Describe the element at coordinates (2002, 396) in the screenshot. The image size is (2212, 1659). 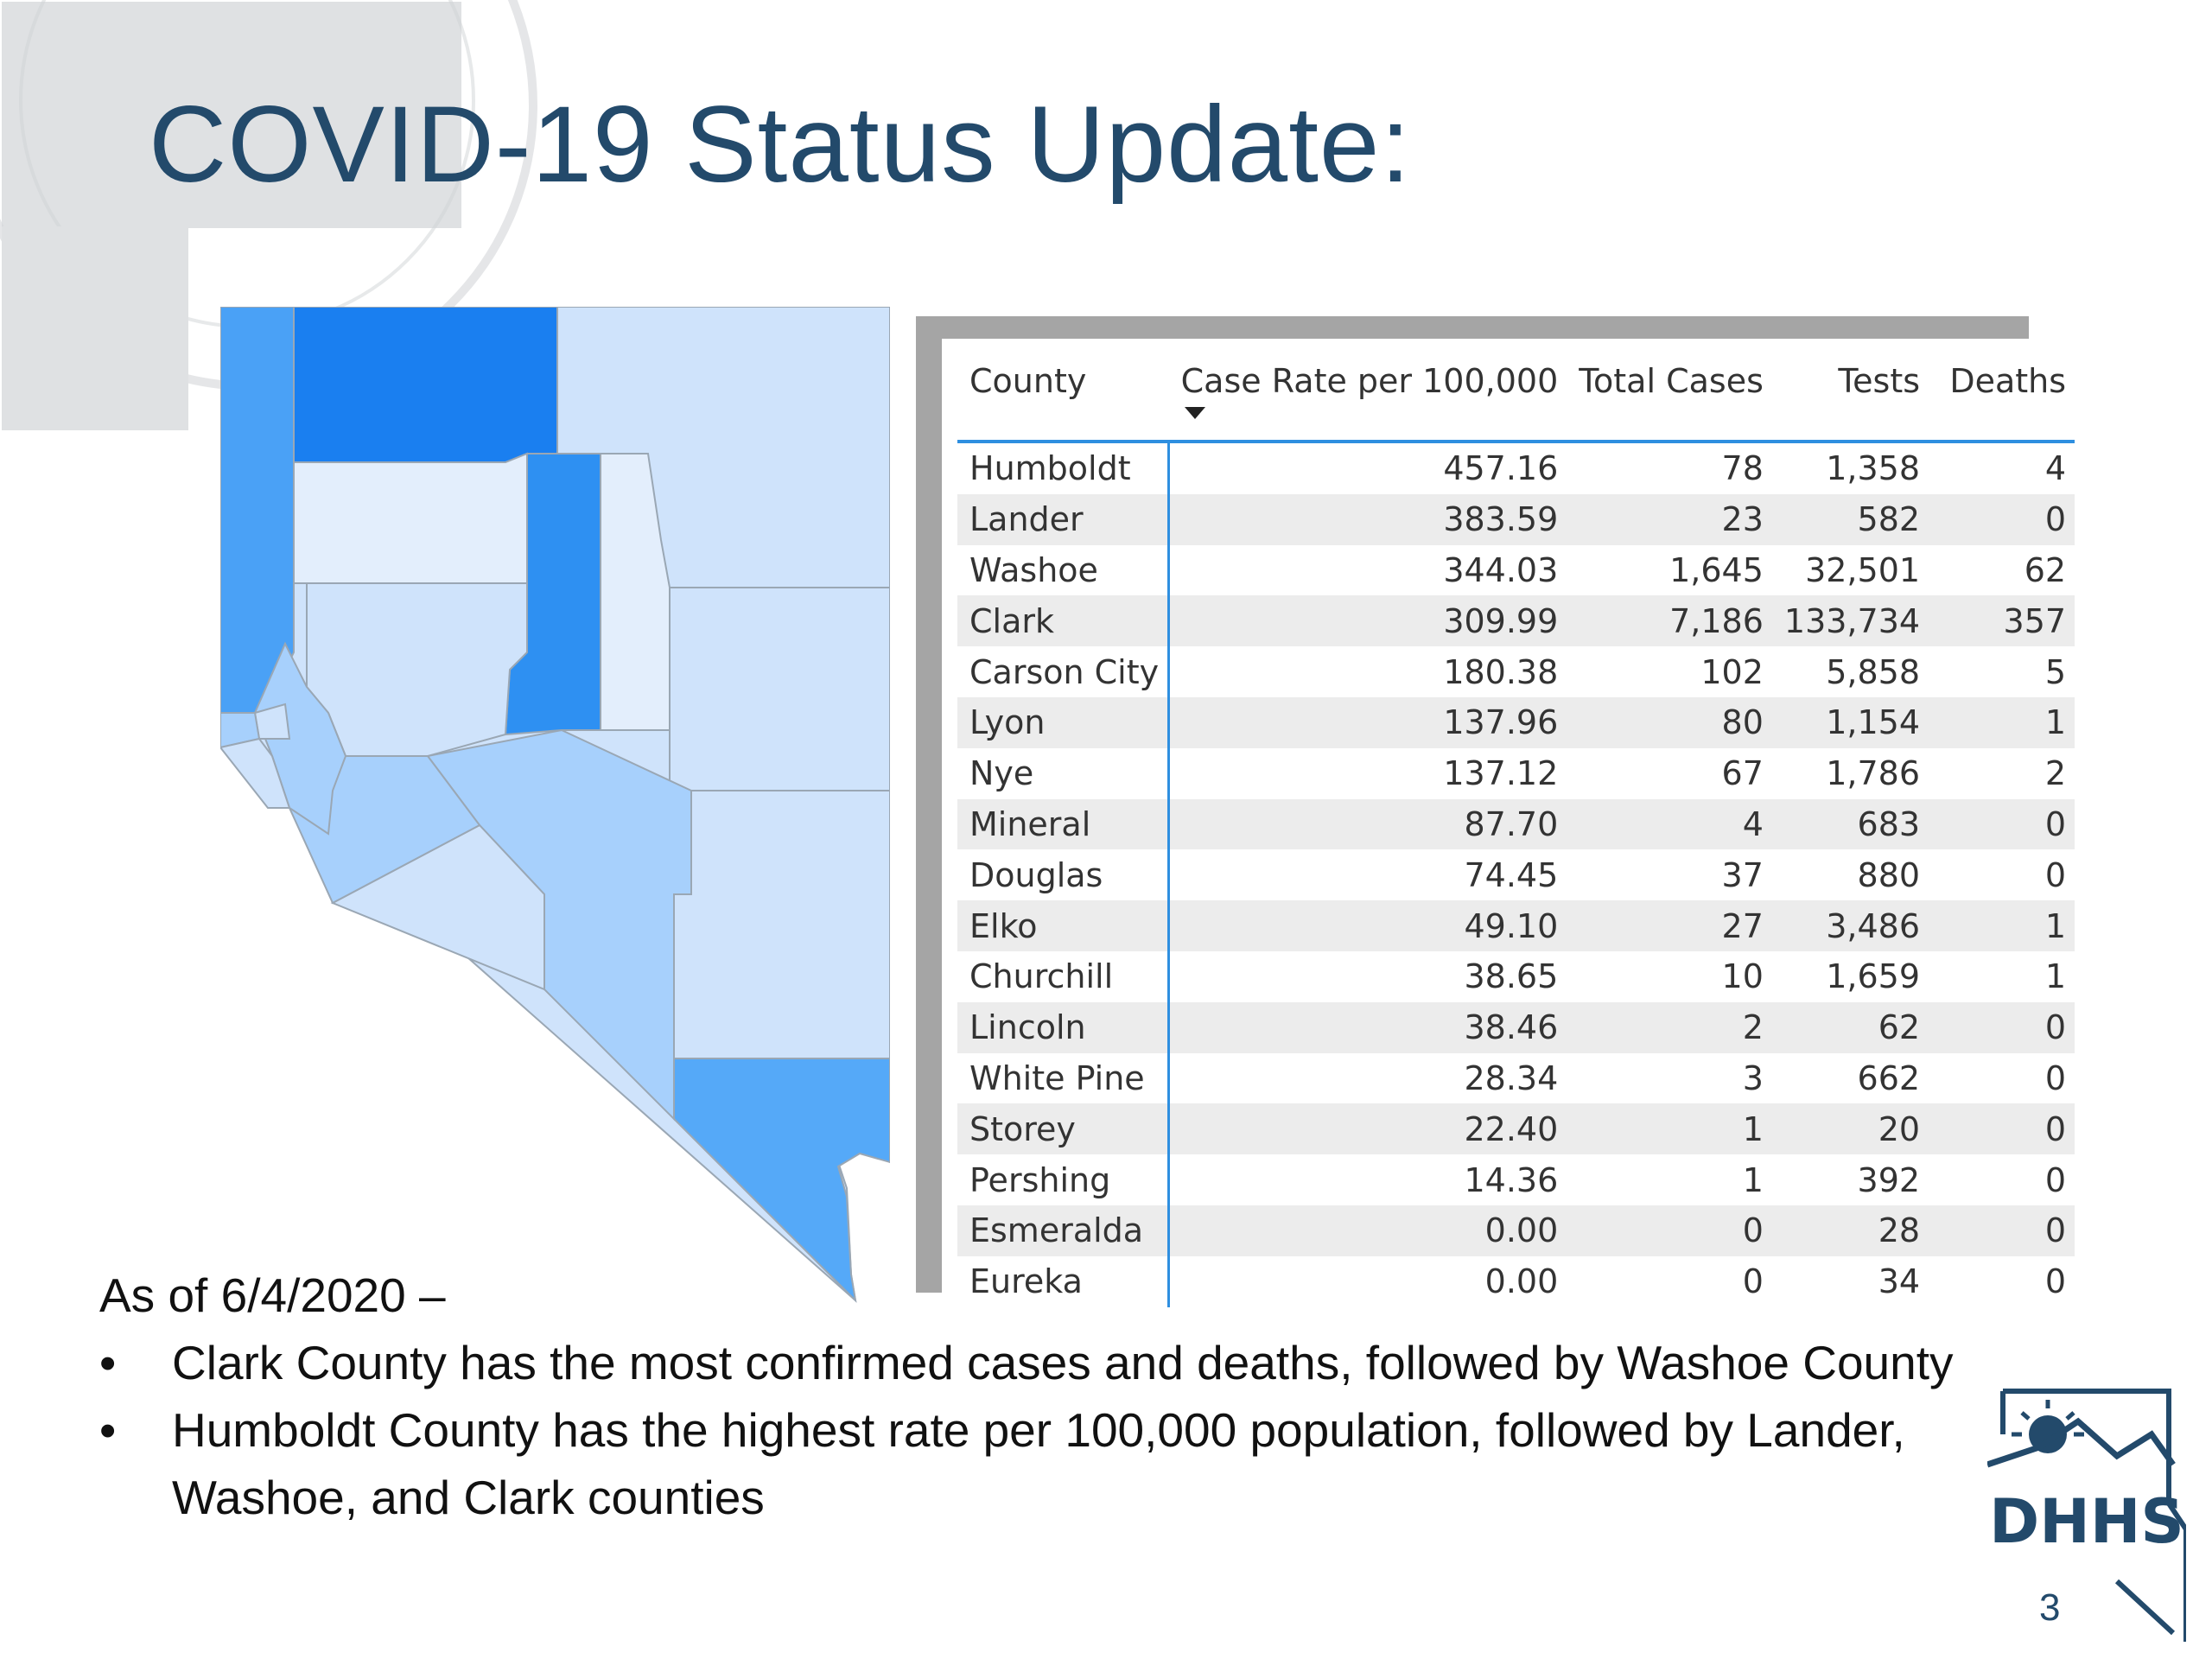
I see `header-deaths: Deaths` at that location.